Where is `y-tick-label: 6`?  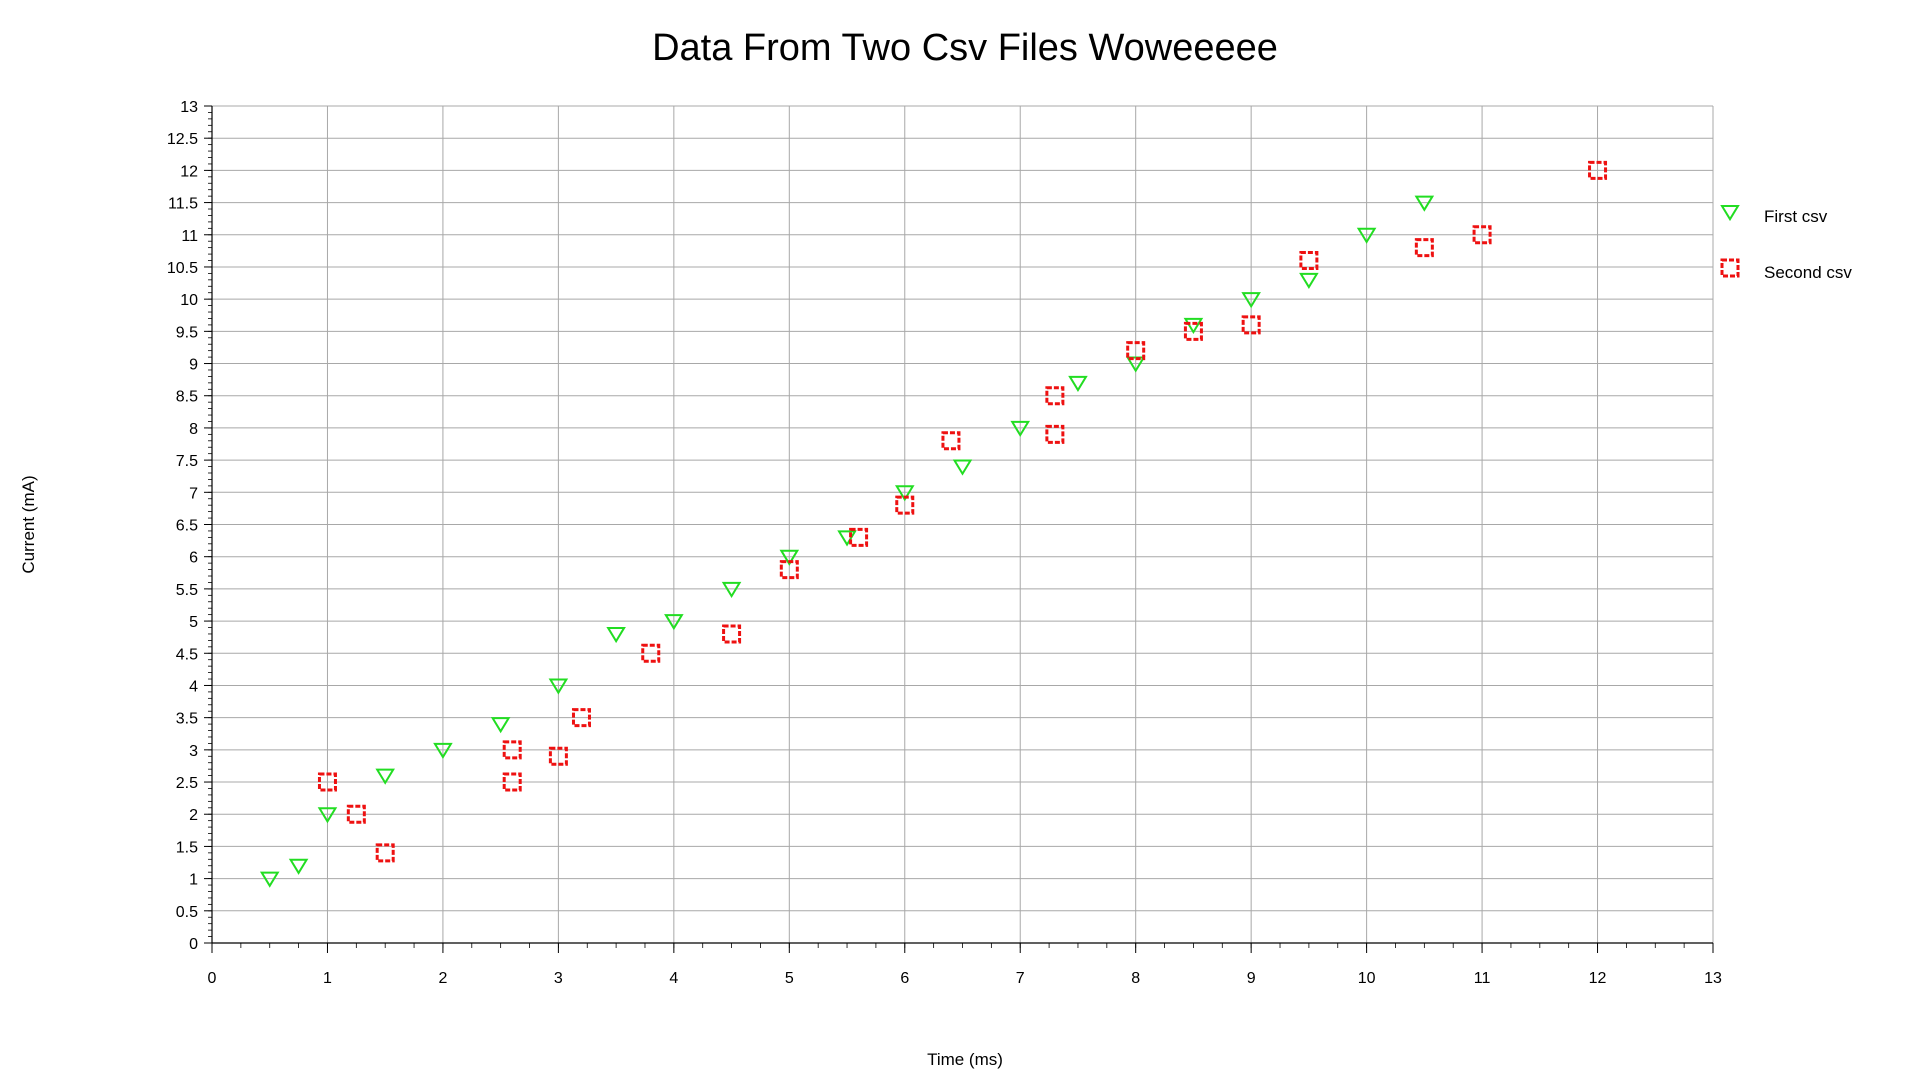
y-tick-label: 6 is located at coordinates (193, 558).